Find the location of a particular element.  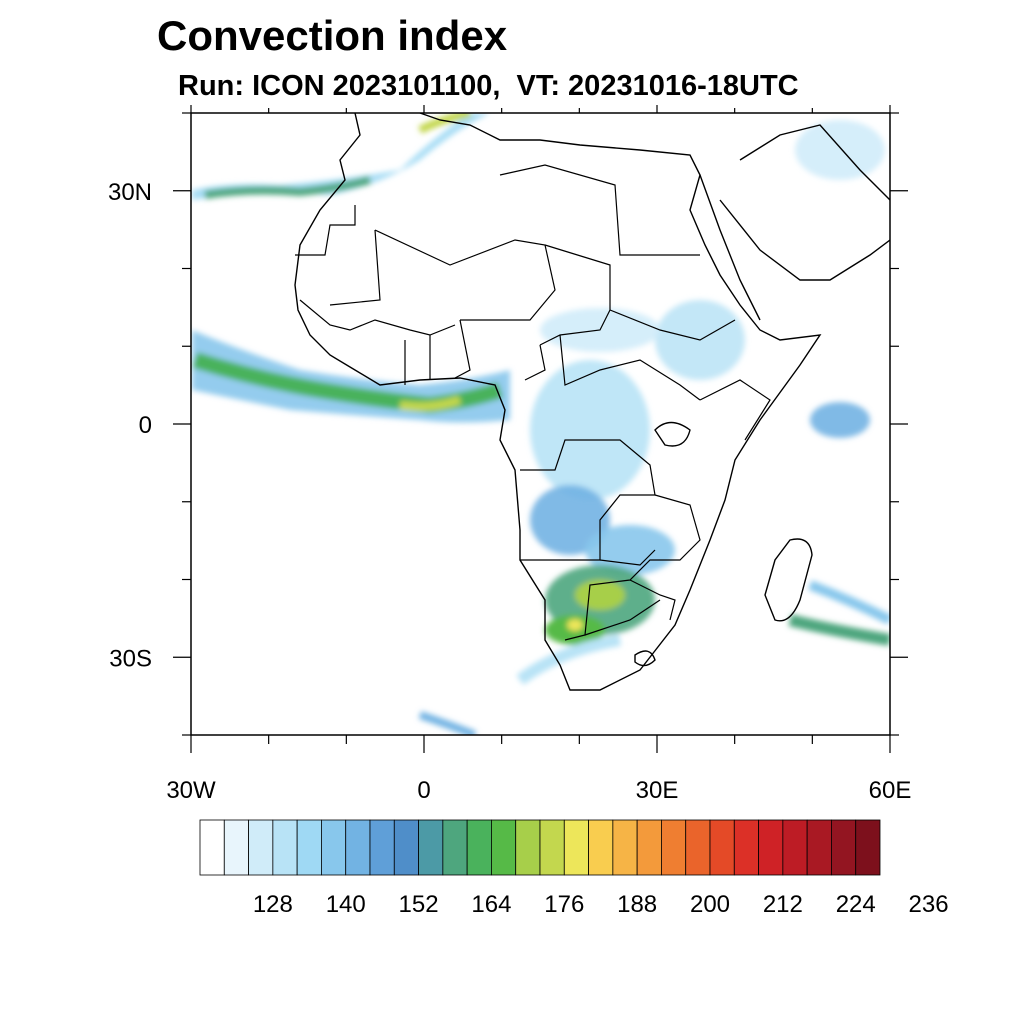

colorbar-label: 152 is located at coordinates (419, 904).